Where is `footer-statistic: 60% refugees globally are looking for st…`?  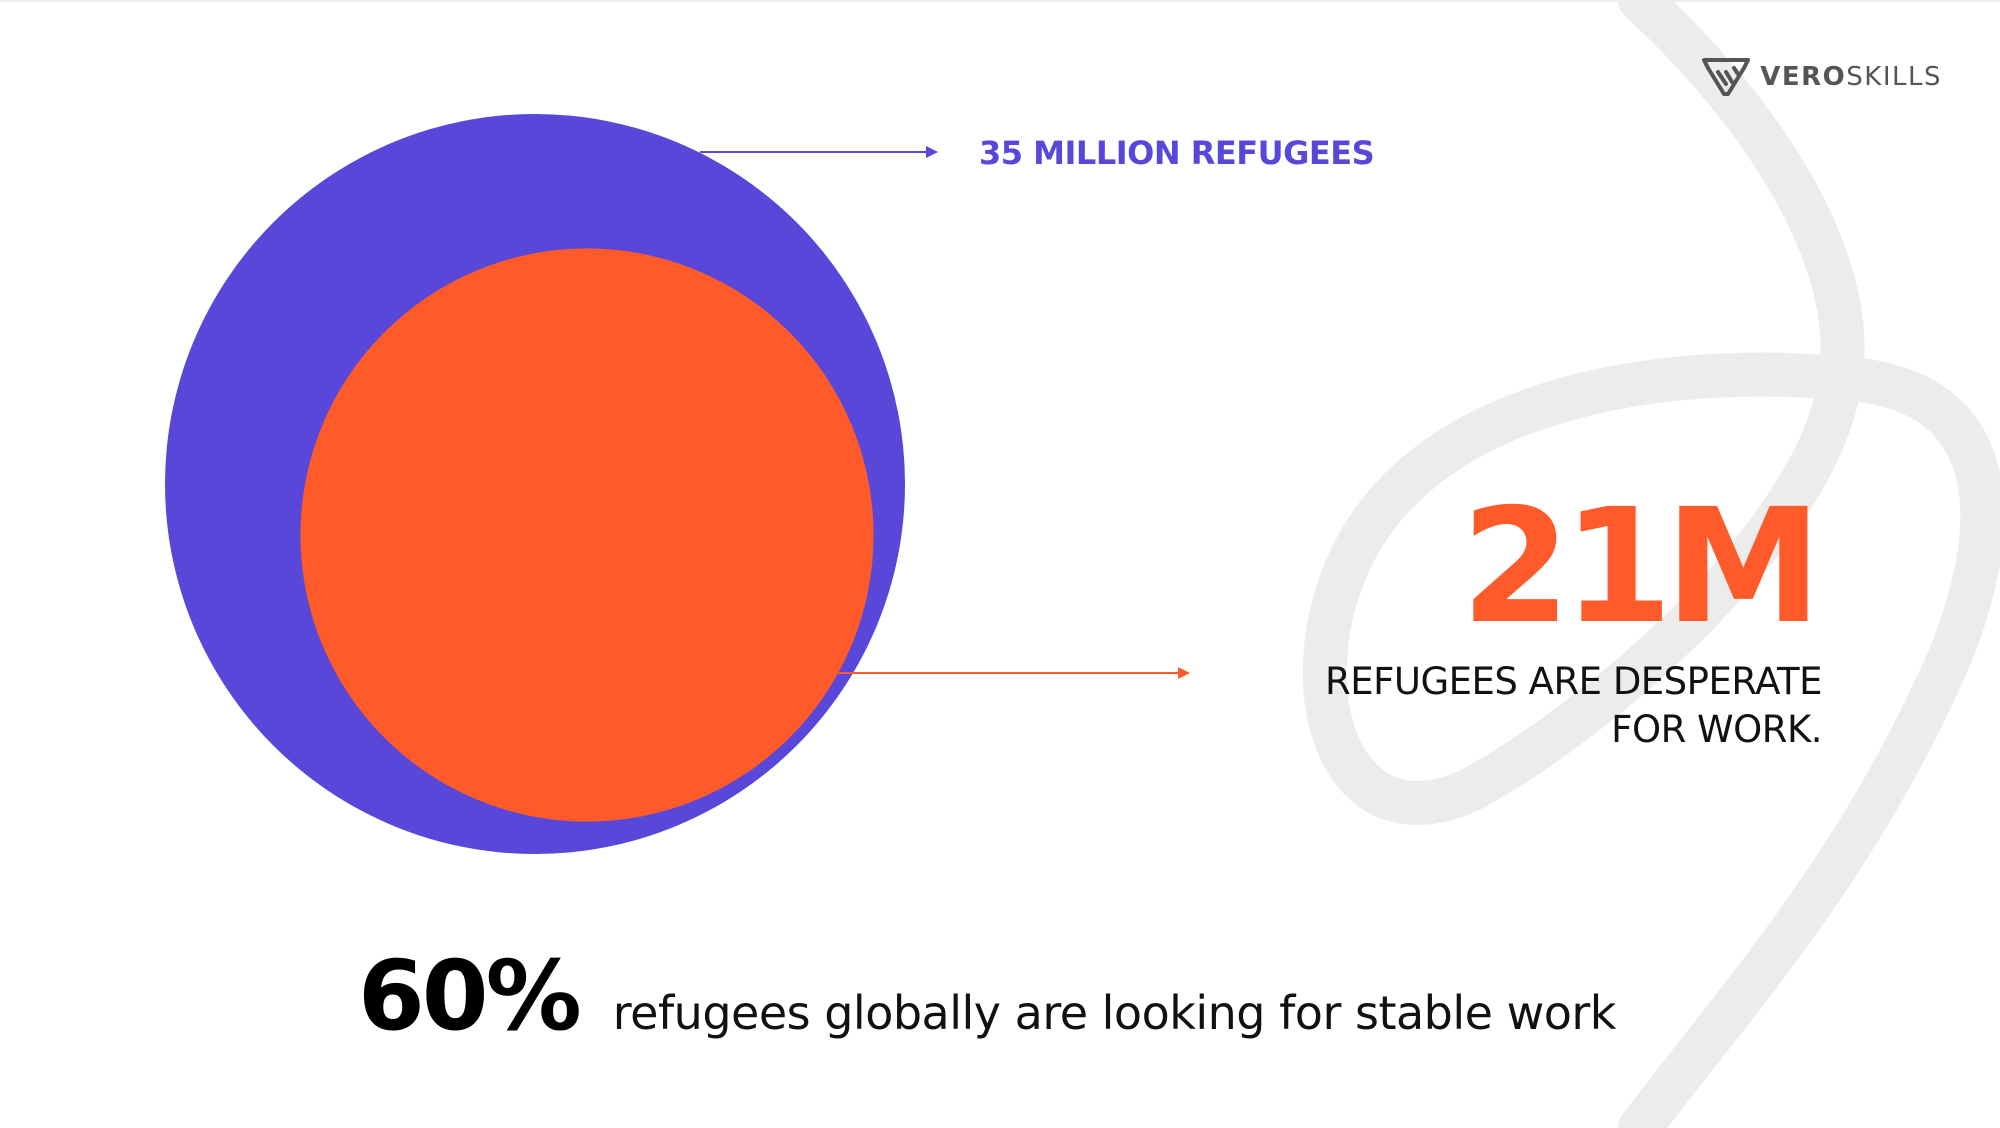
footer-statistic: 60% refugees globally are looking for st… is located at coordinates (987, 996).